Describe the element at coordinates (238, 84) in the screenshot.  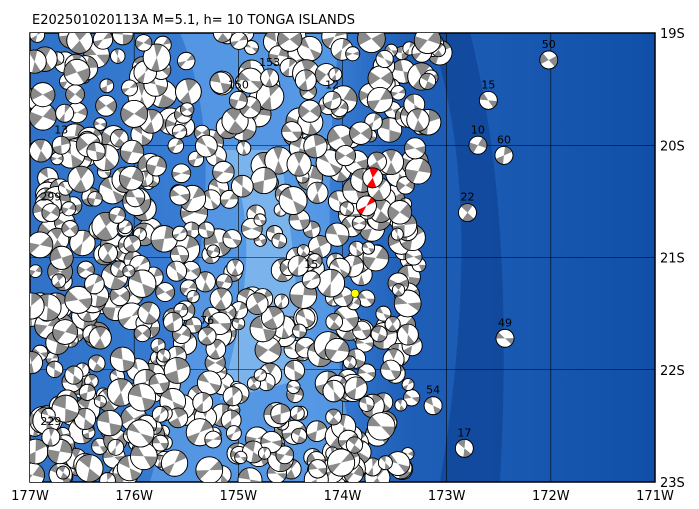
I see `event-label: 150` at that location.